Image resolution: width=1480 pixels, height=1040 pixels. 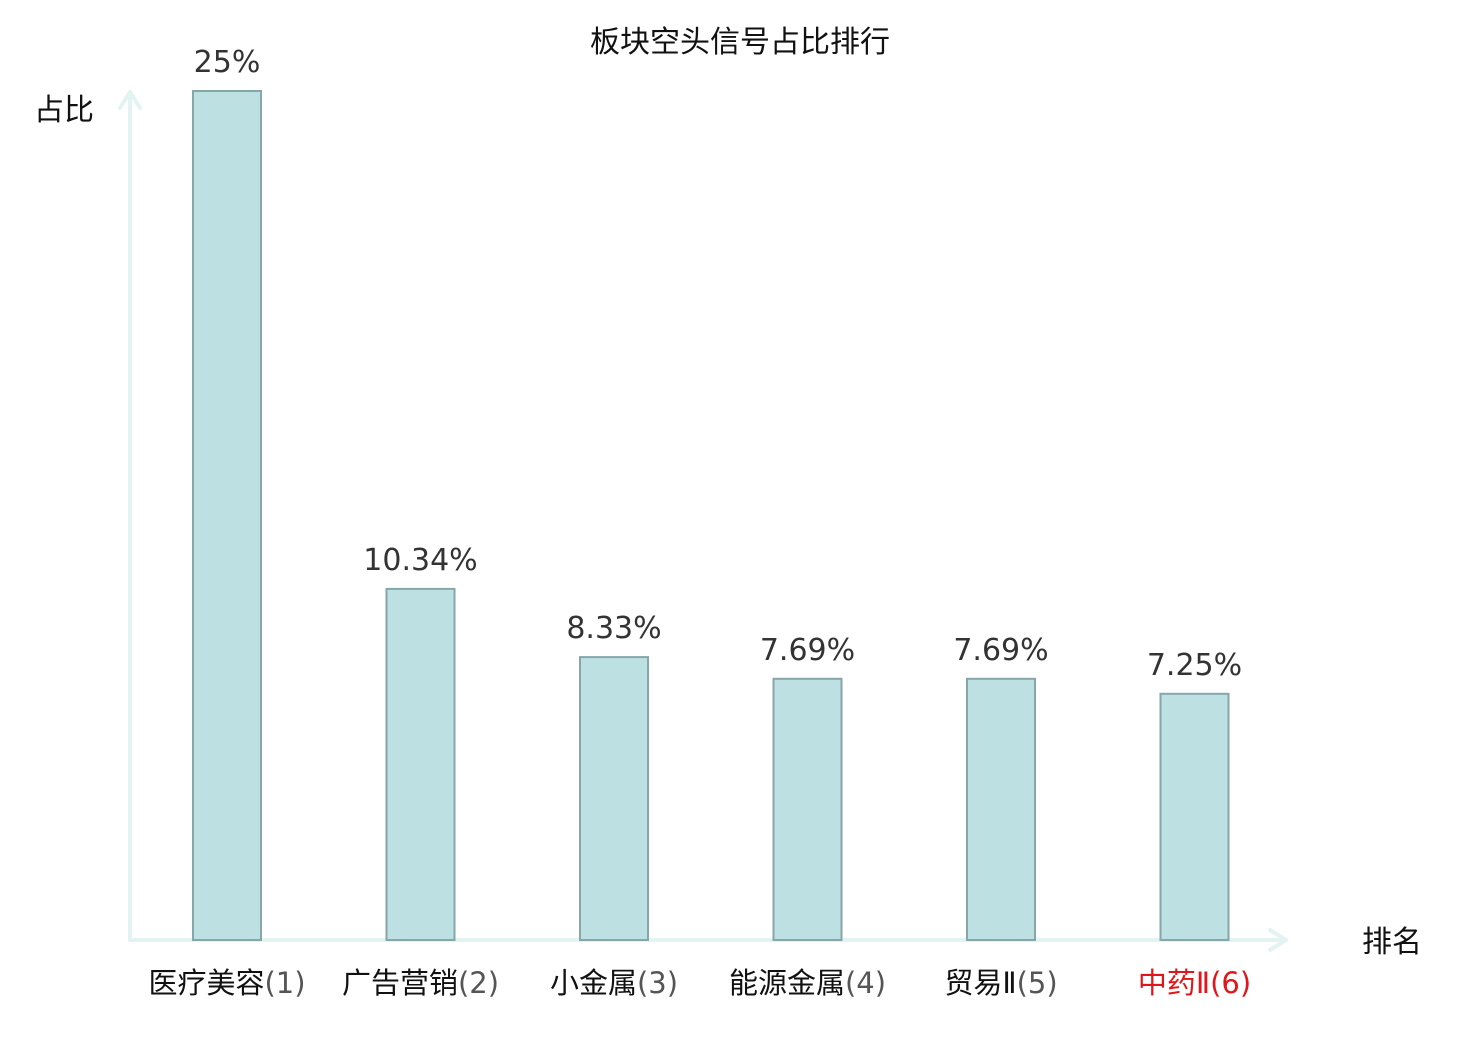 What do you see at coordinates (420, 560) in the screenshot?
I see `value-label-2: 10.34%` at bounding box center [420, 560].